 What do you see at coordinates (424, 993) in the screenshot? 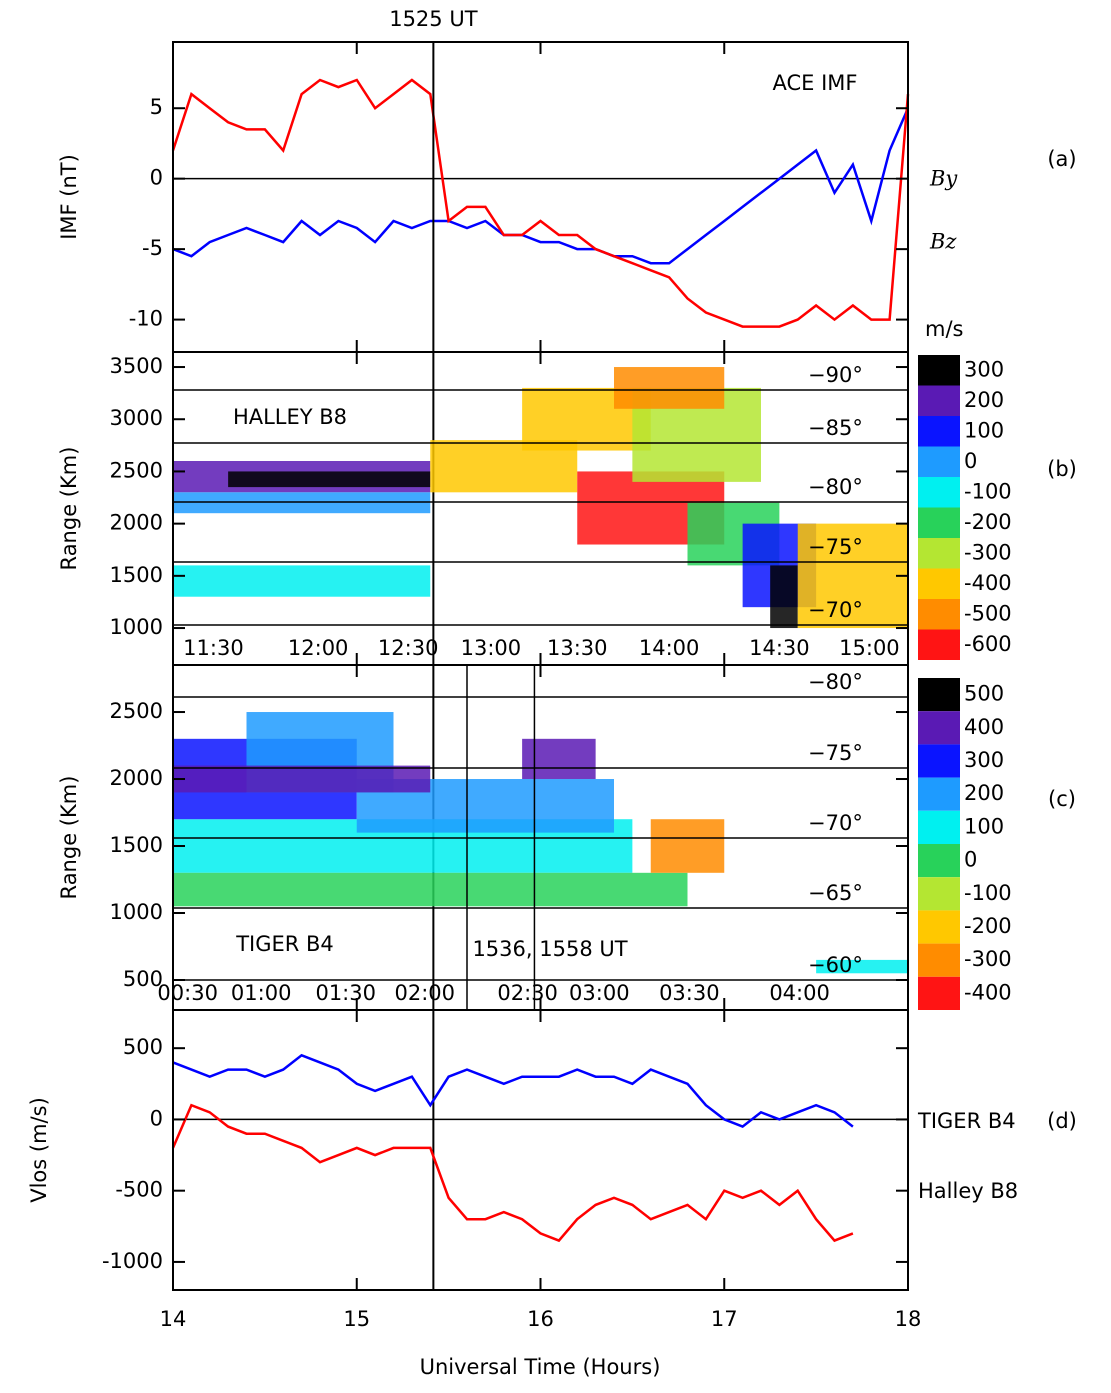
I see `local-time-label: 02:00` at bounding box center [424, 993].